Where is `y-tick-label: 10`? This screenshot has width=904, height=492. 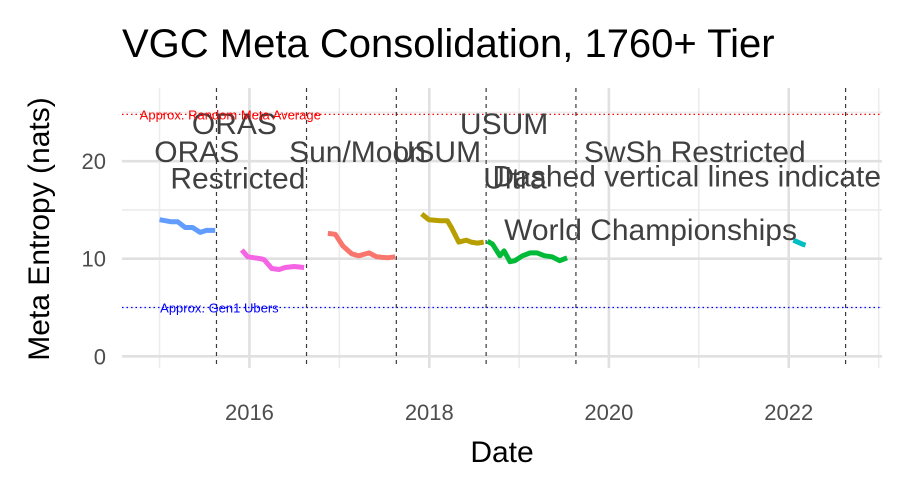 y-tick-label: 10 is located at coordinates (94, 259).